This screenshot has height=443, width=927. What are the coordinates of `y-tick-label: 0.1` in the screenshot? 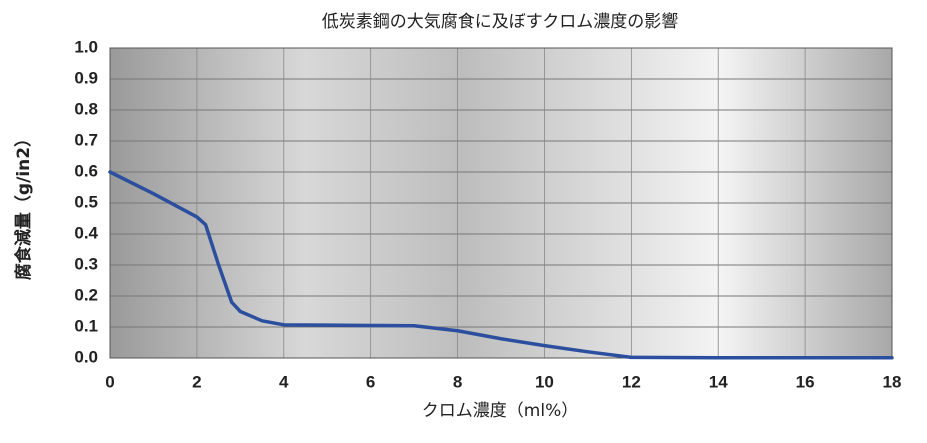 It's located at (86, 325).